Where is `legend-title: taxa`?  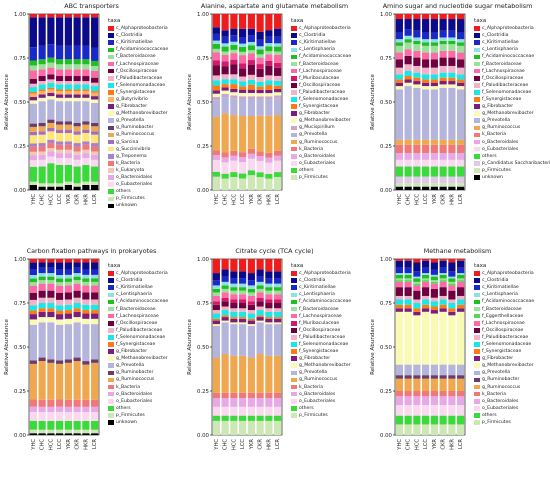 legend-title: taxa is located at coordinates (114, 266).